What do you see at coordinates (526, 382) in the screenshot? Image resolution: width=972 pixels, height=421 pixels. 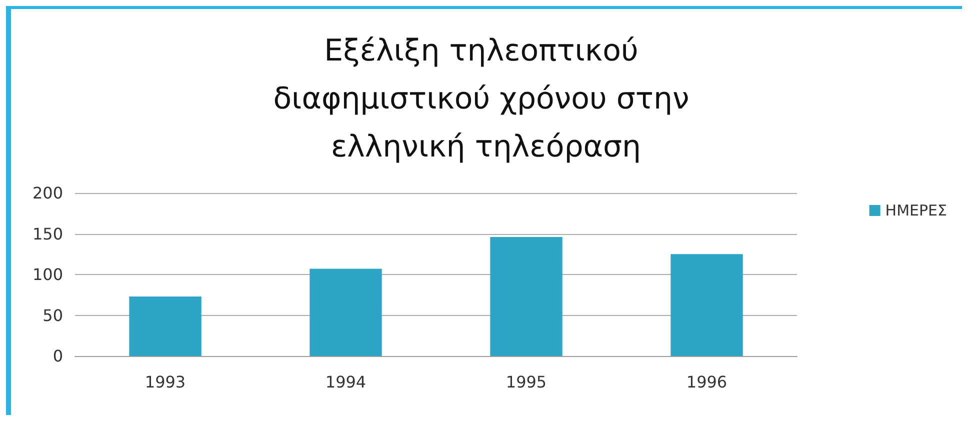 I see `x-tick-label: 1995` at bounding box center [526, 382].